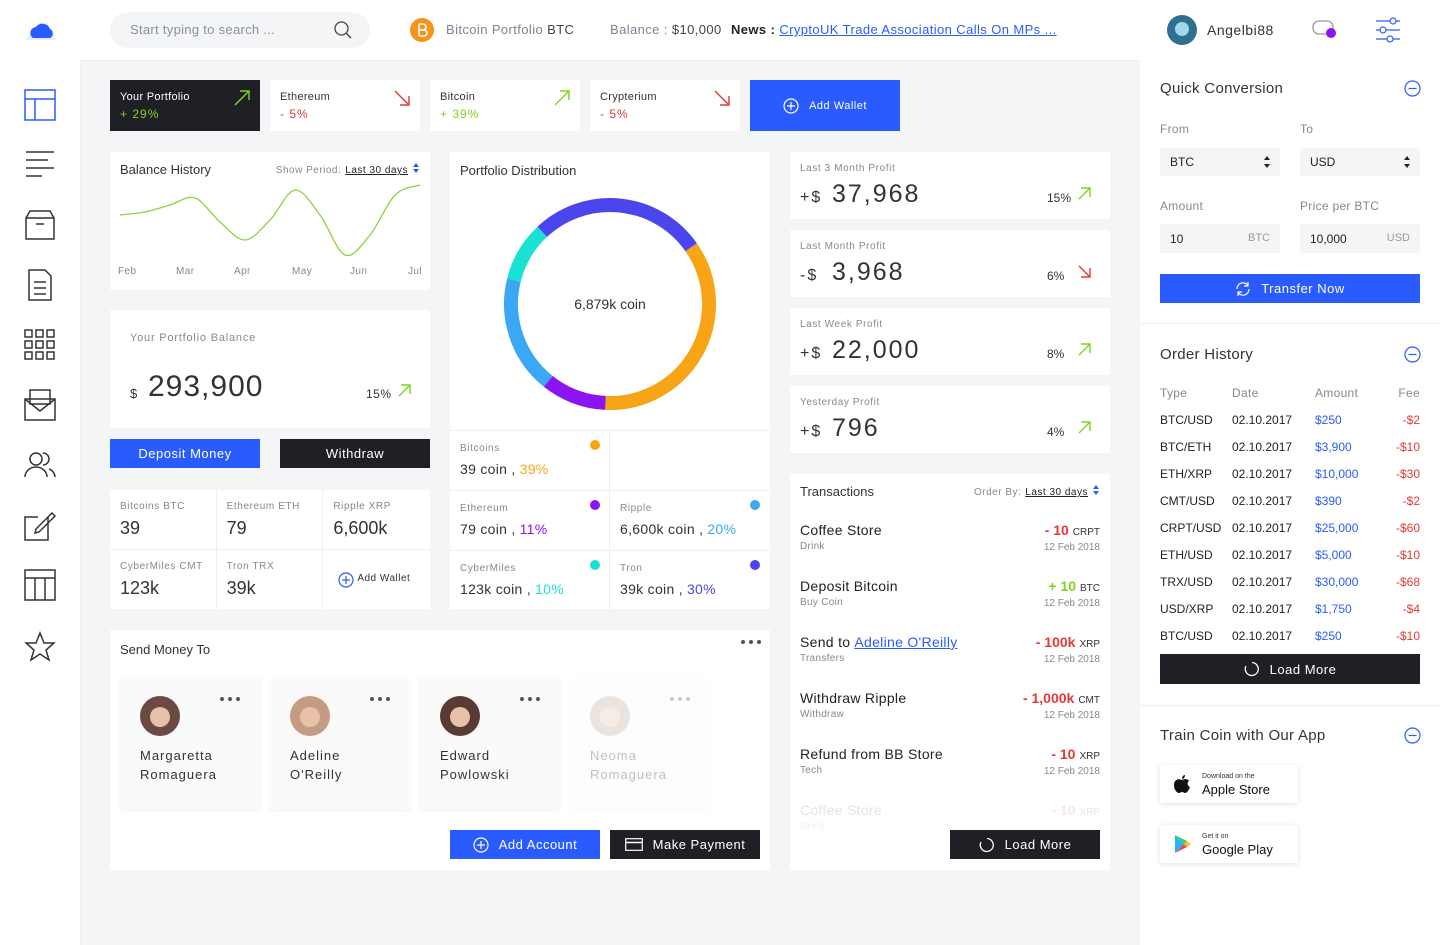 The height and width of the screenshot is (945, 1440). I want to click on currency-select: BTC, so click(1220, 162).